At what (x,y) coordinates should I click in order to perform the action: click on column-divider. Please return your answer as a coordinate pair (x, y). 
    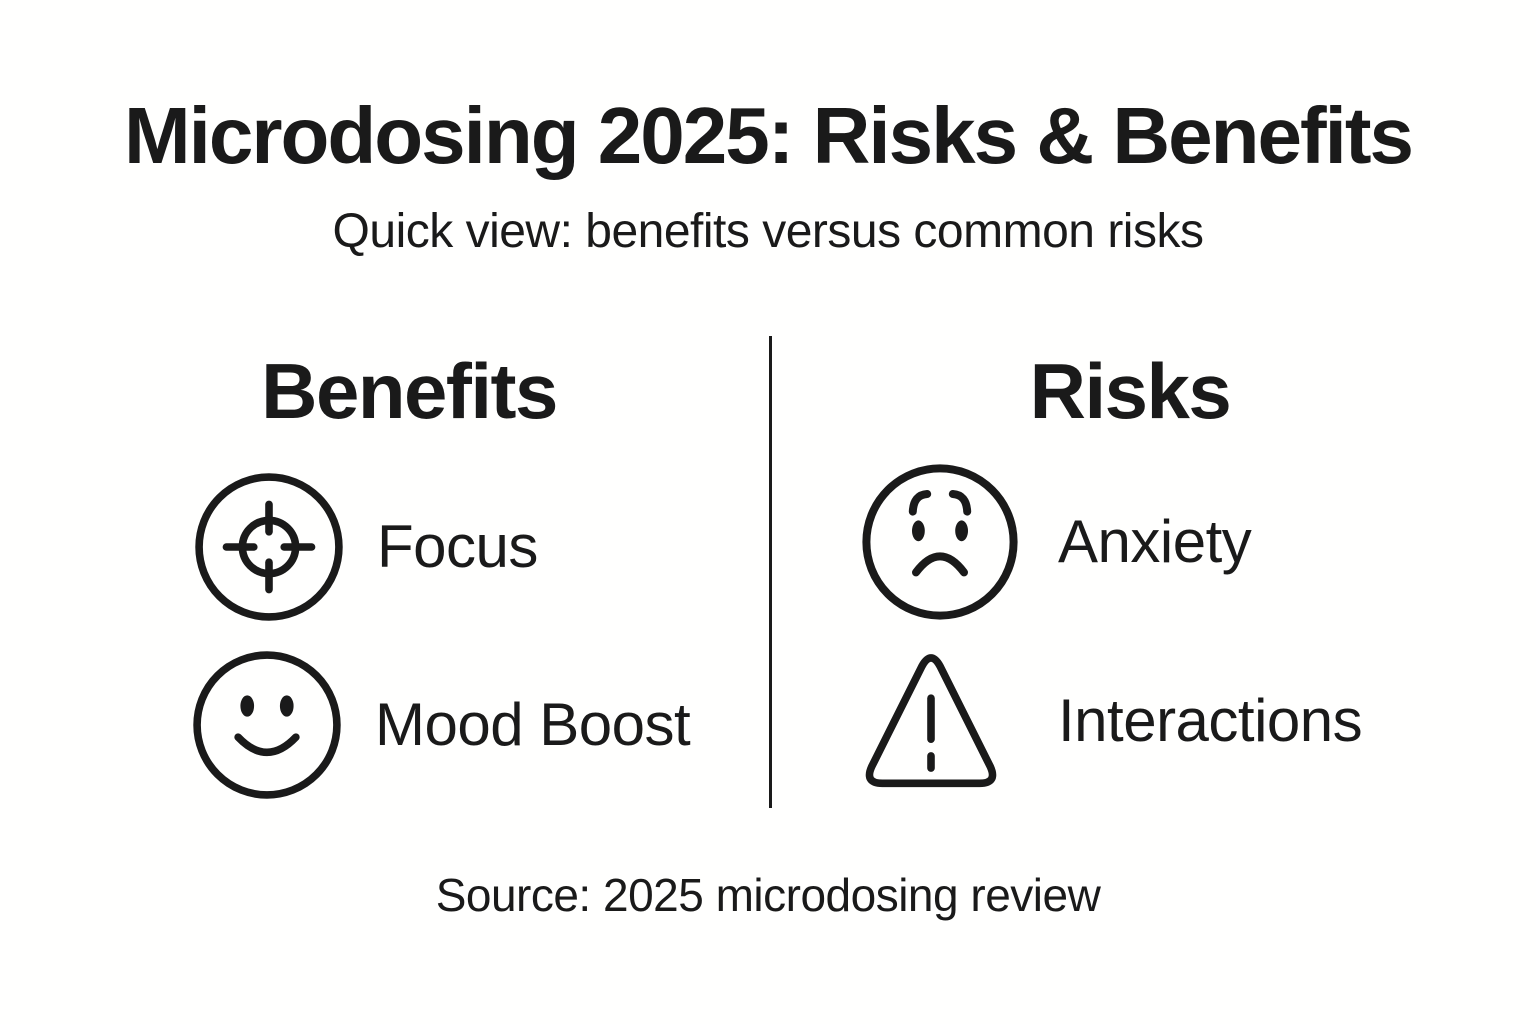
    Looking at the image, I should click on (770, 572).